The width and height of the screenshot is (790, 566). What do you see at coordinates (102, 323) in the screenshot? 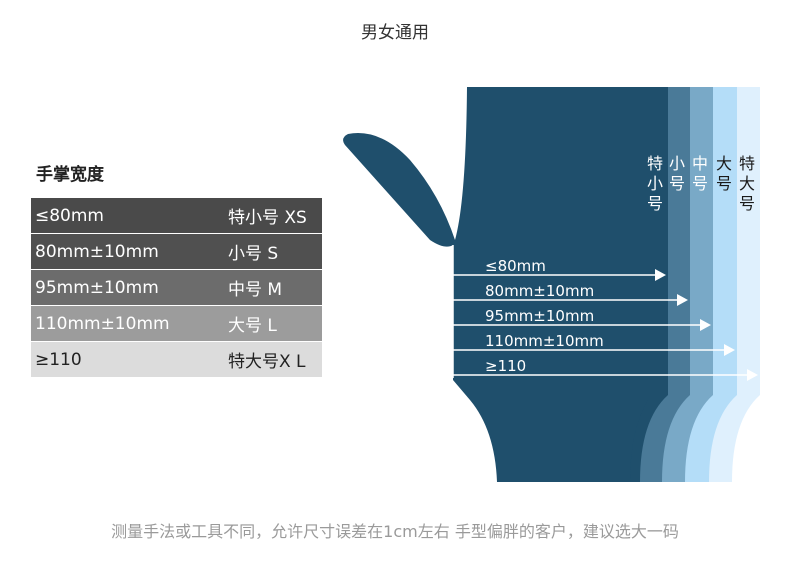
I see `palm-width: 110mm±10mm` at bounding box center [102, 323].